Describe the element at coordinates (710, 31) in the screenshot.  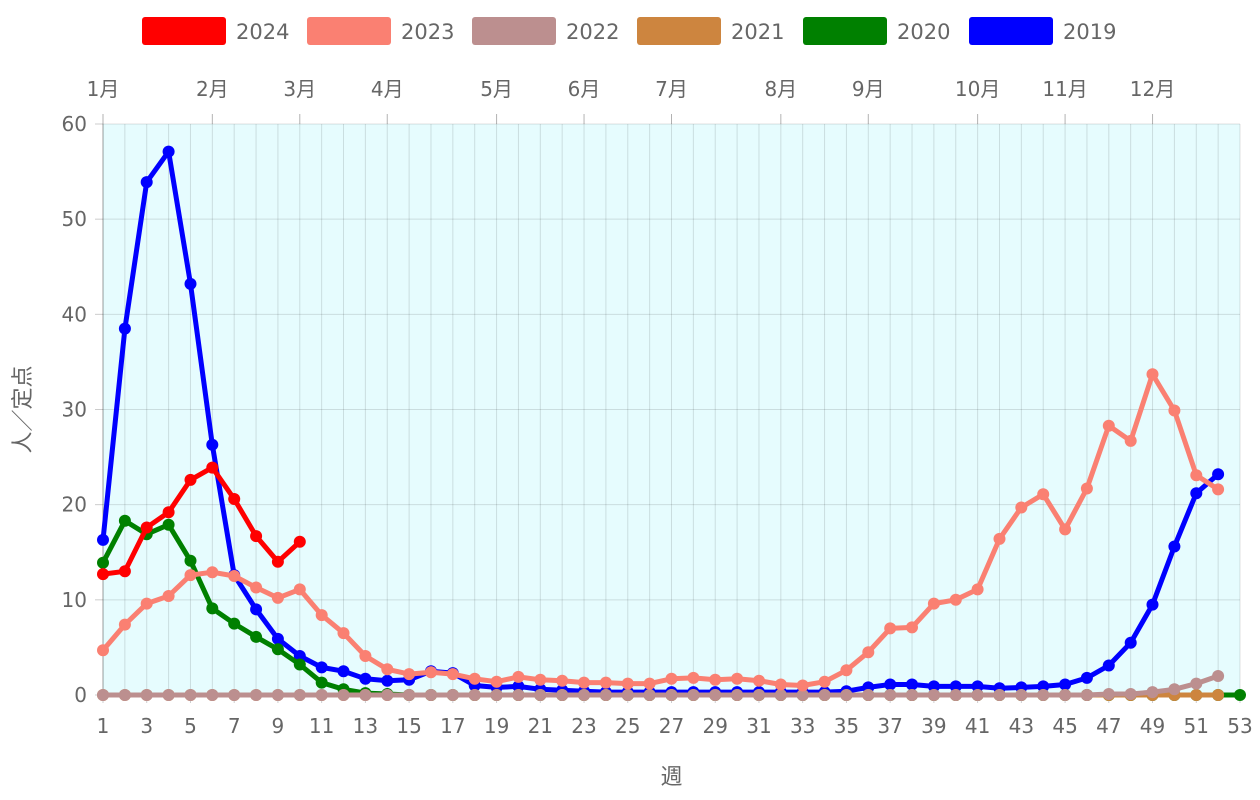
I see `legend-item-2021: 2021` at that location.